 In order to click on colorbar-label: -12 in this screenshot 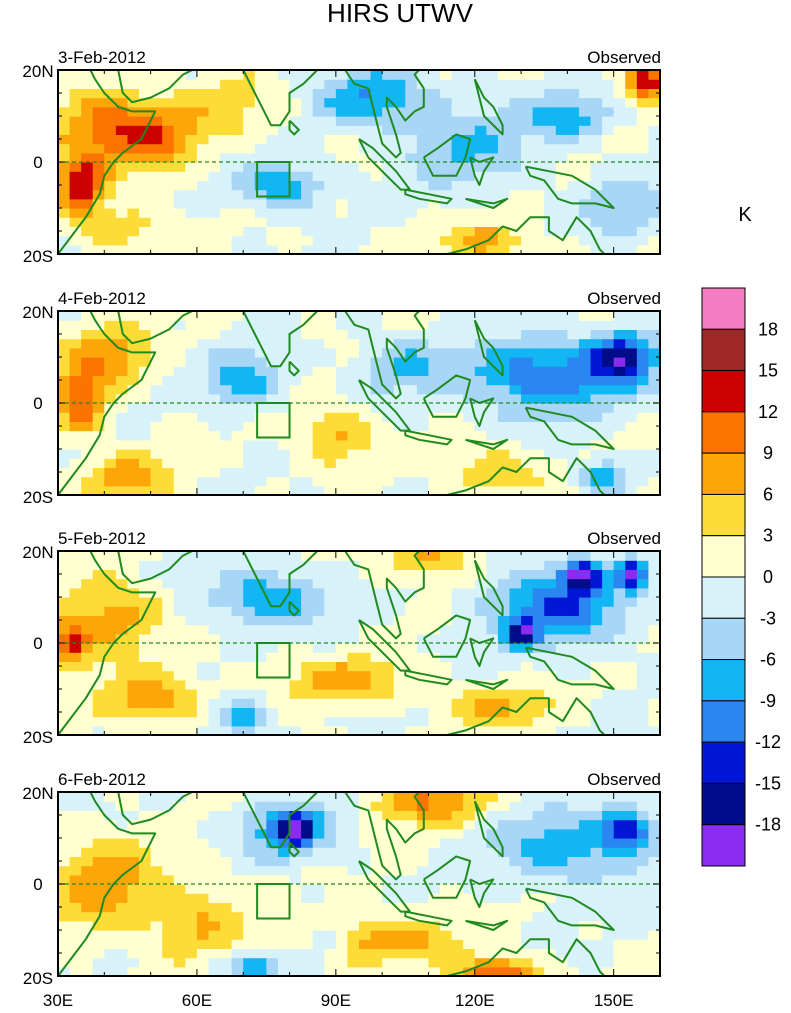, I will do `click(768, 742)`.